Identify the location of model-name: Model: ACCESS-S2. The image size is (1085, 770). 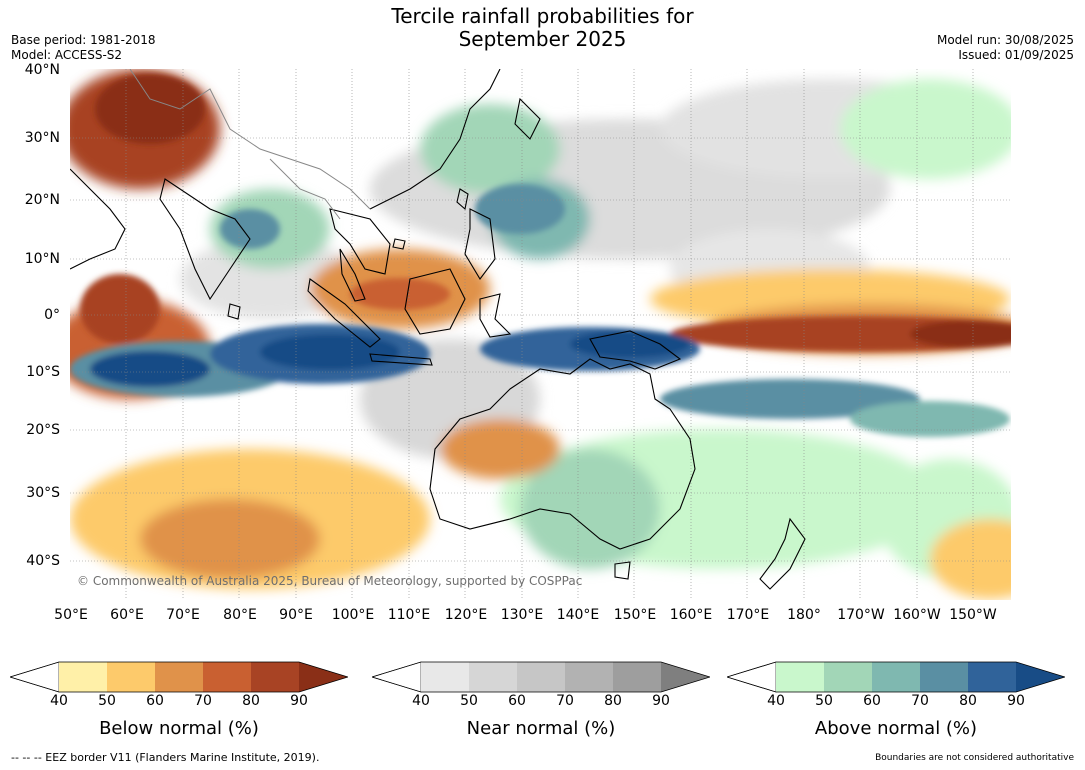
(67, 55).